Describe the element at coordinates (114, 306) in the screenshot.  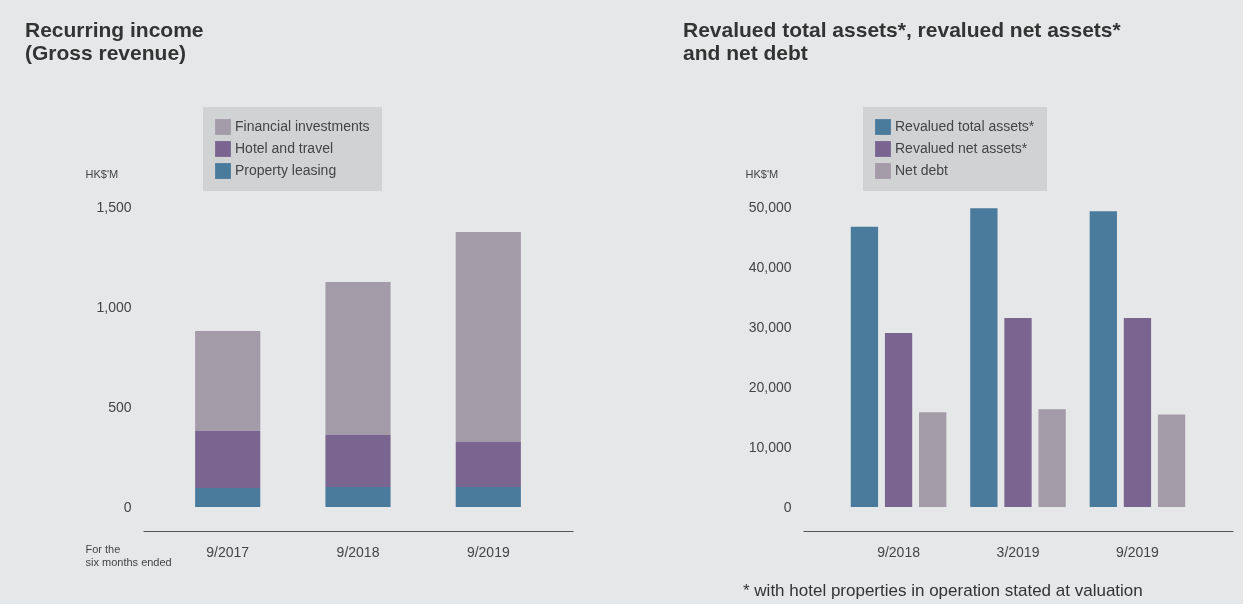
I see `y-tick-label: 1,000` at that location.